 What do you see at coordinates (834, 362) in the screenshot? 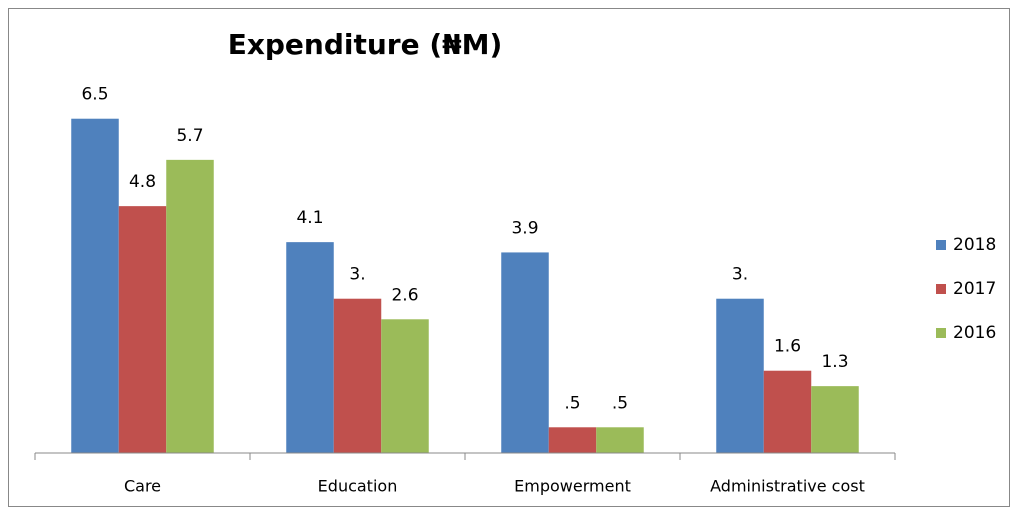
I see `value-label: 1.3` at bounding box center [834, 362].